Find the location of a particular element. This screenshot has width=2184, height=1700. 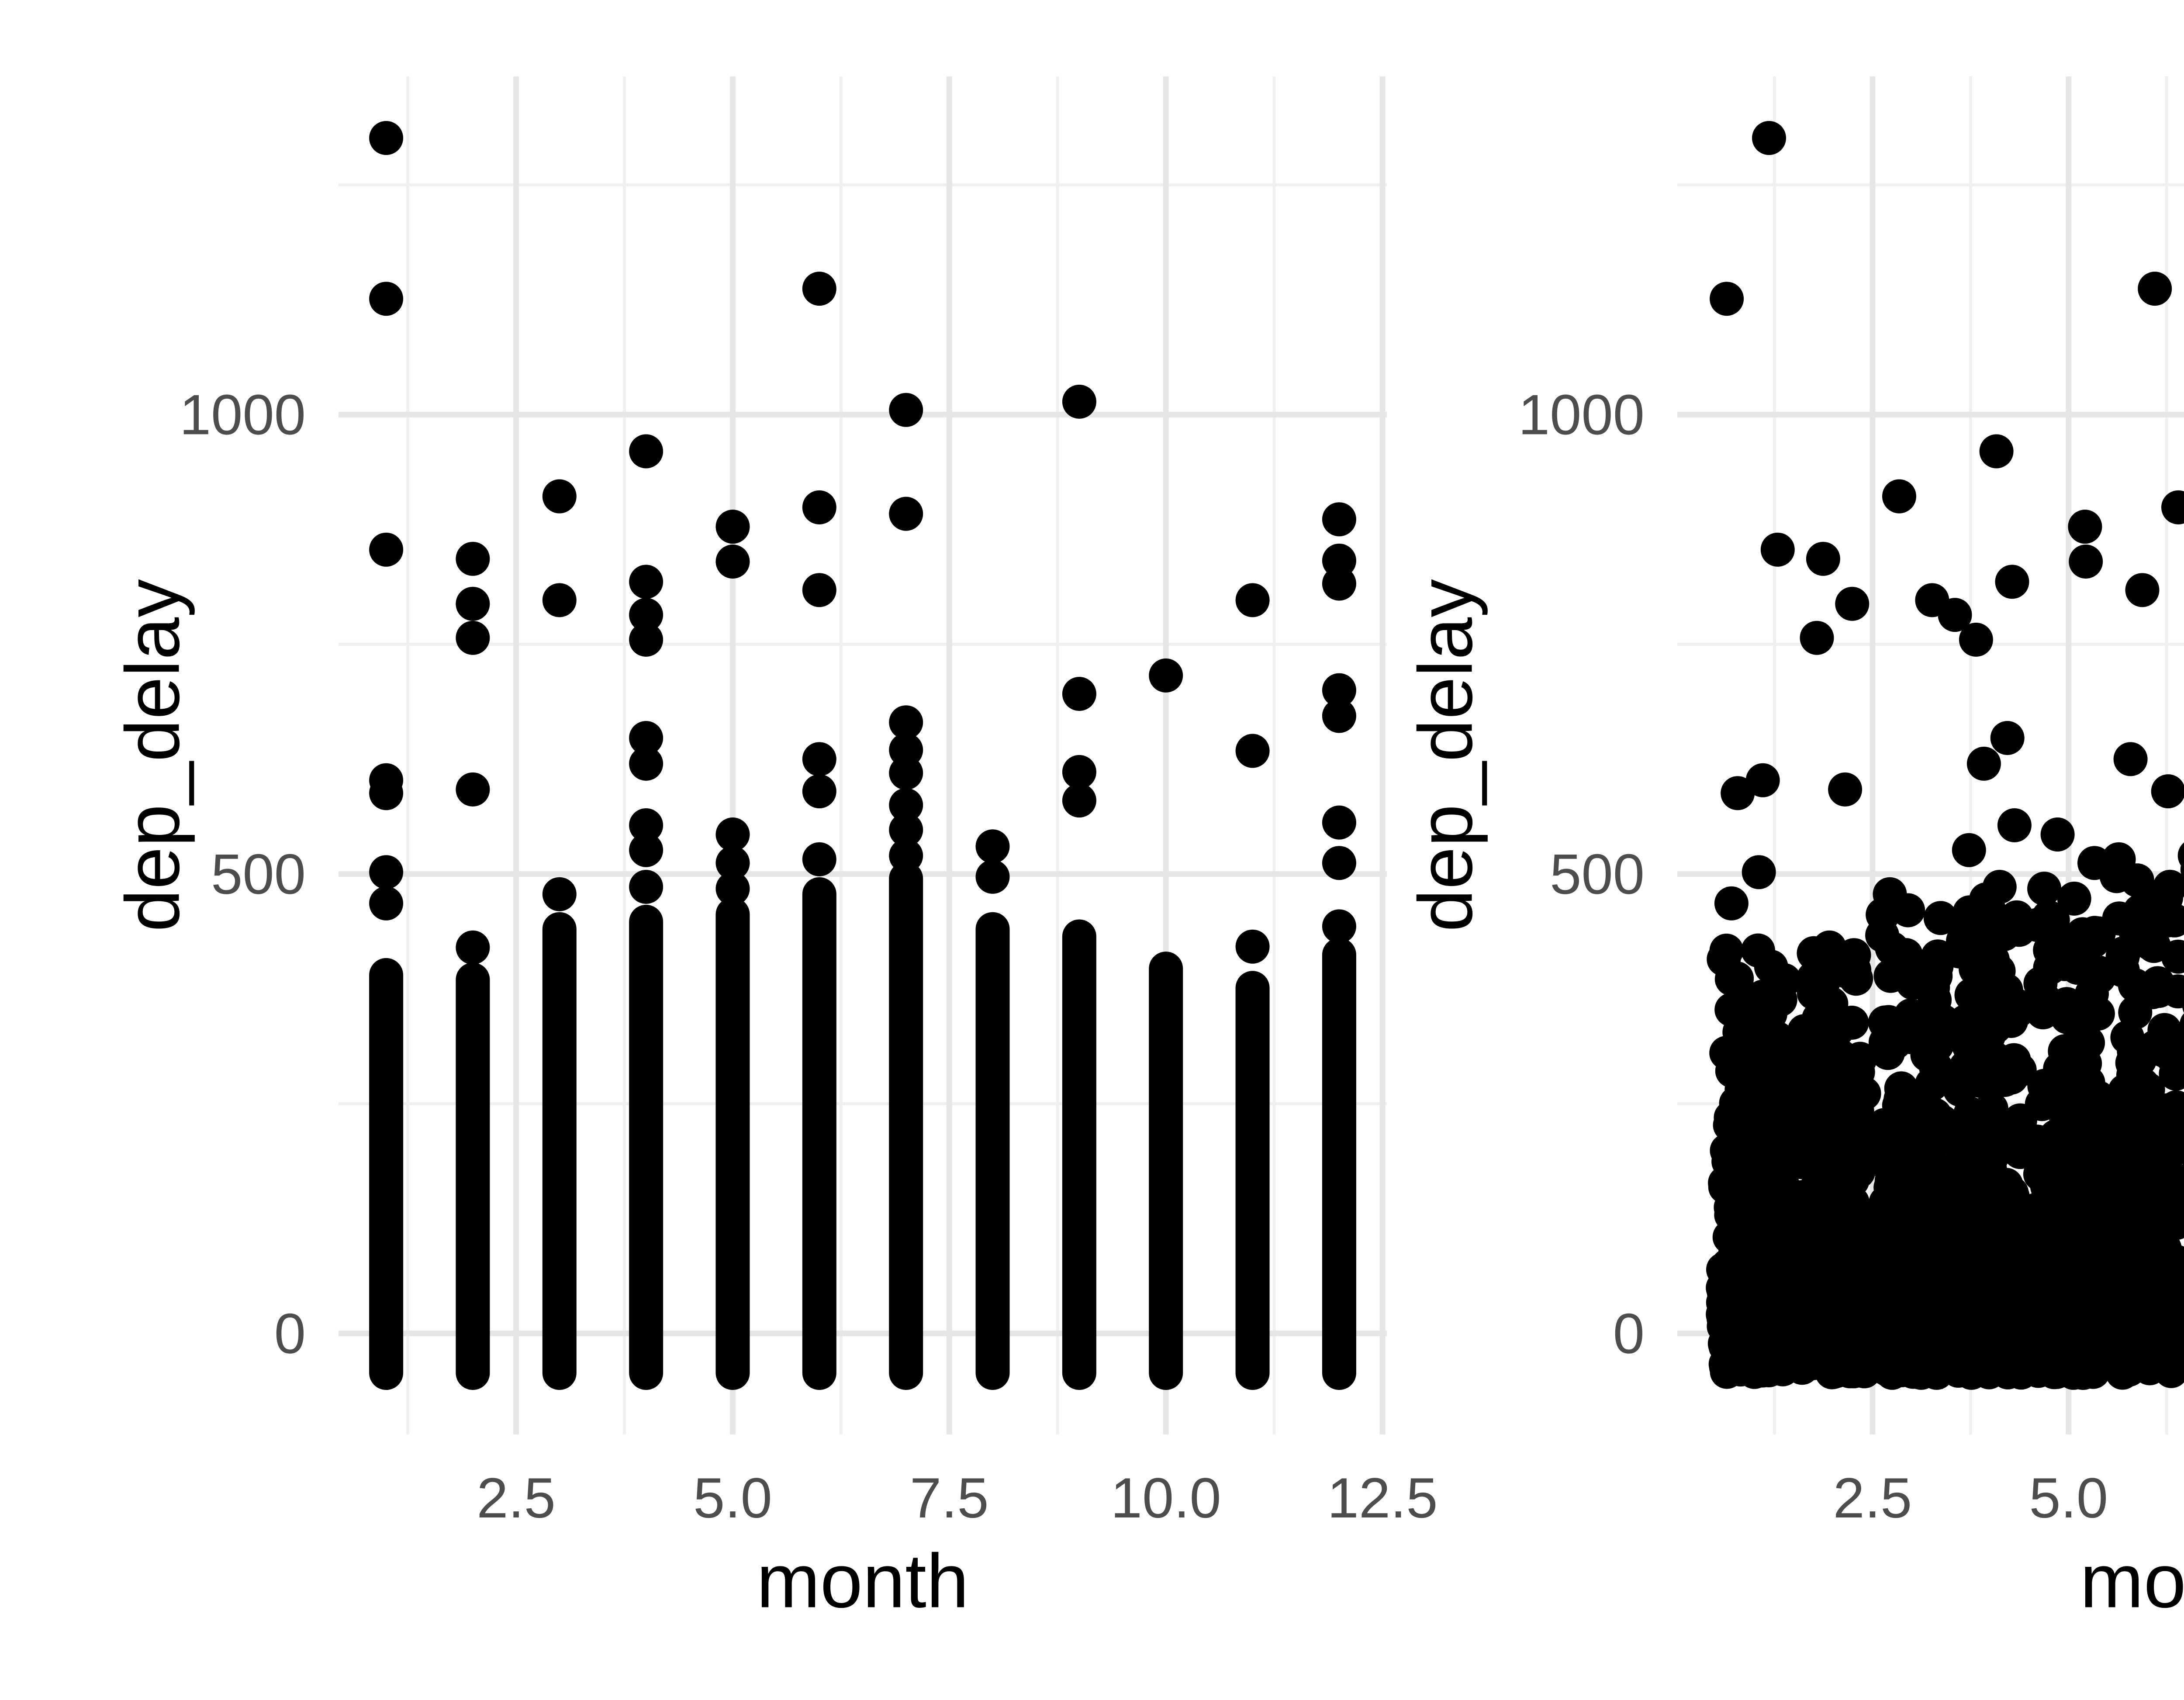

x-axis-tick-label: 7.5 is located at coordinates (949, 1498).